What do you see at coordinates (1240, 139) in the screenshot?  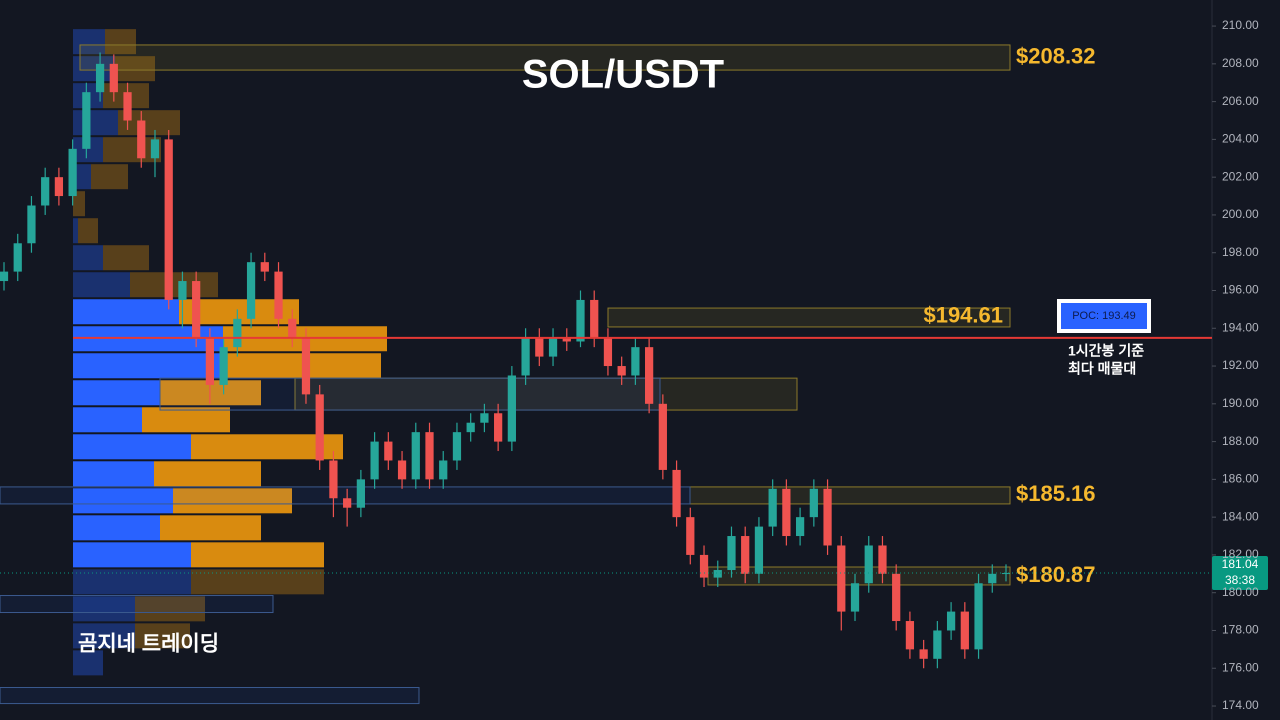 I see `y-tick-label: 204.00` at bounding box center [1240, 139].